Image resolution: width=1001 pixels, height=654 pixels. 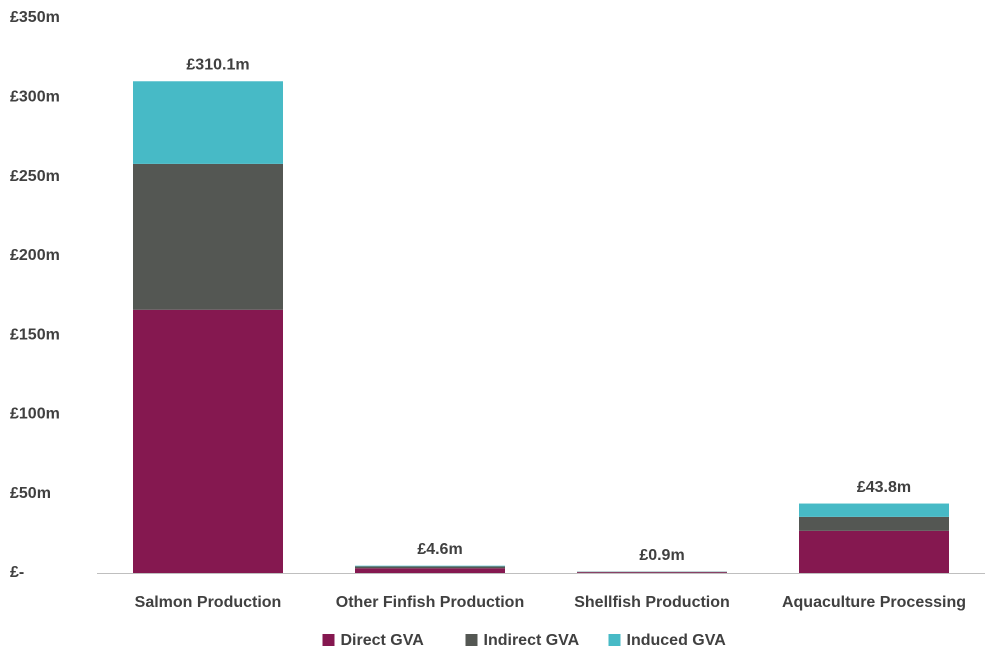 I want to click on total-label: £4.6m, so click(x=439, y=549).